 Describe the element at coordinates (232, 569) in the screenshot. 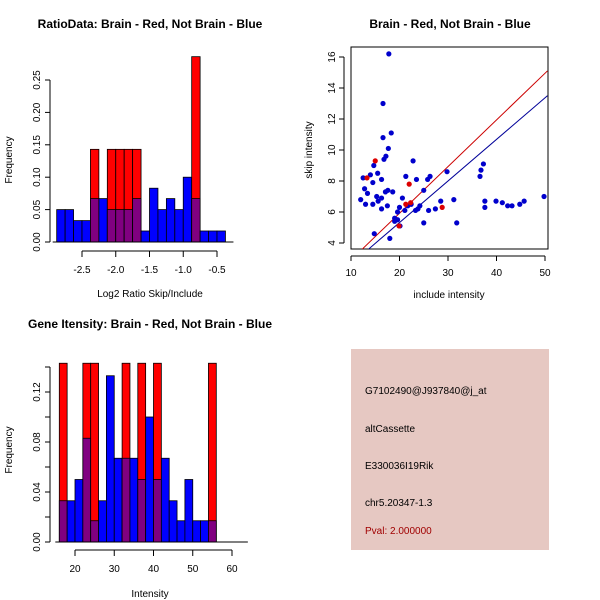

I see `x-tick-label: 60` at that location.